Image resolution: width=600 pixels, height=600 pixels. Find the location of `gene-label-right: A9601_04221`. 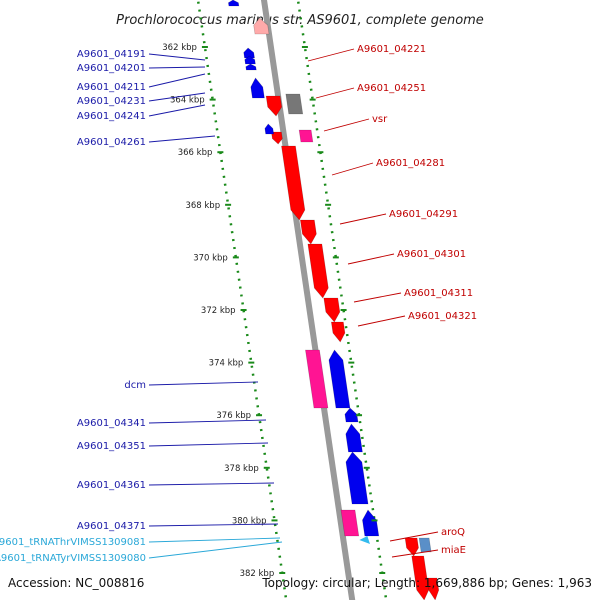

gene-label-right: A9601_04221 is located at coordinates (391, 49).